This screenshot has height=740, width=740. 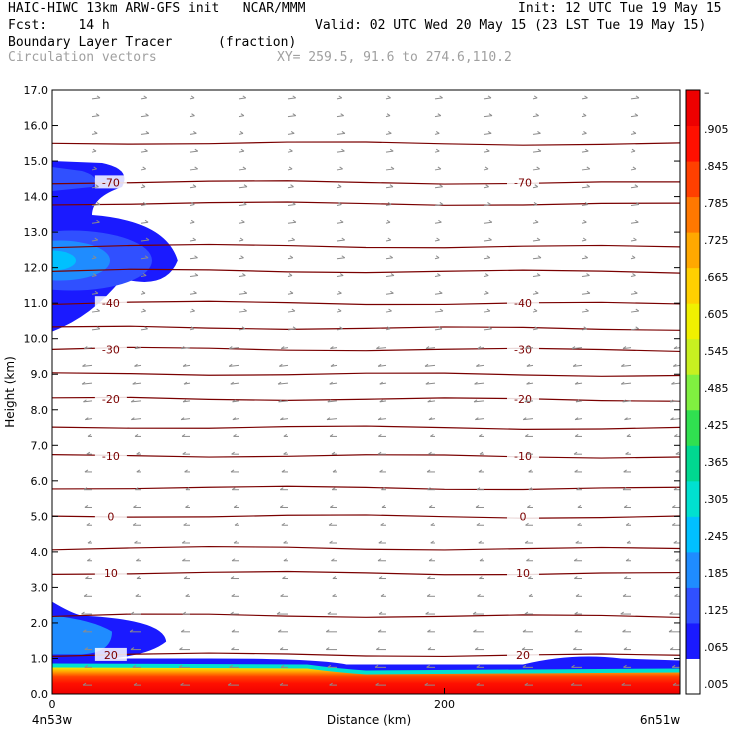 I want to click on colorbar-segment, so click(x=693, y=108).